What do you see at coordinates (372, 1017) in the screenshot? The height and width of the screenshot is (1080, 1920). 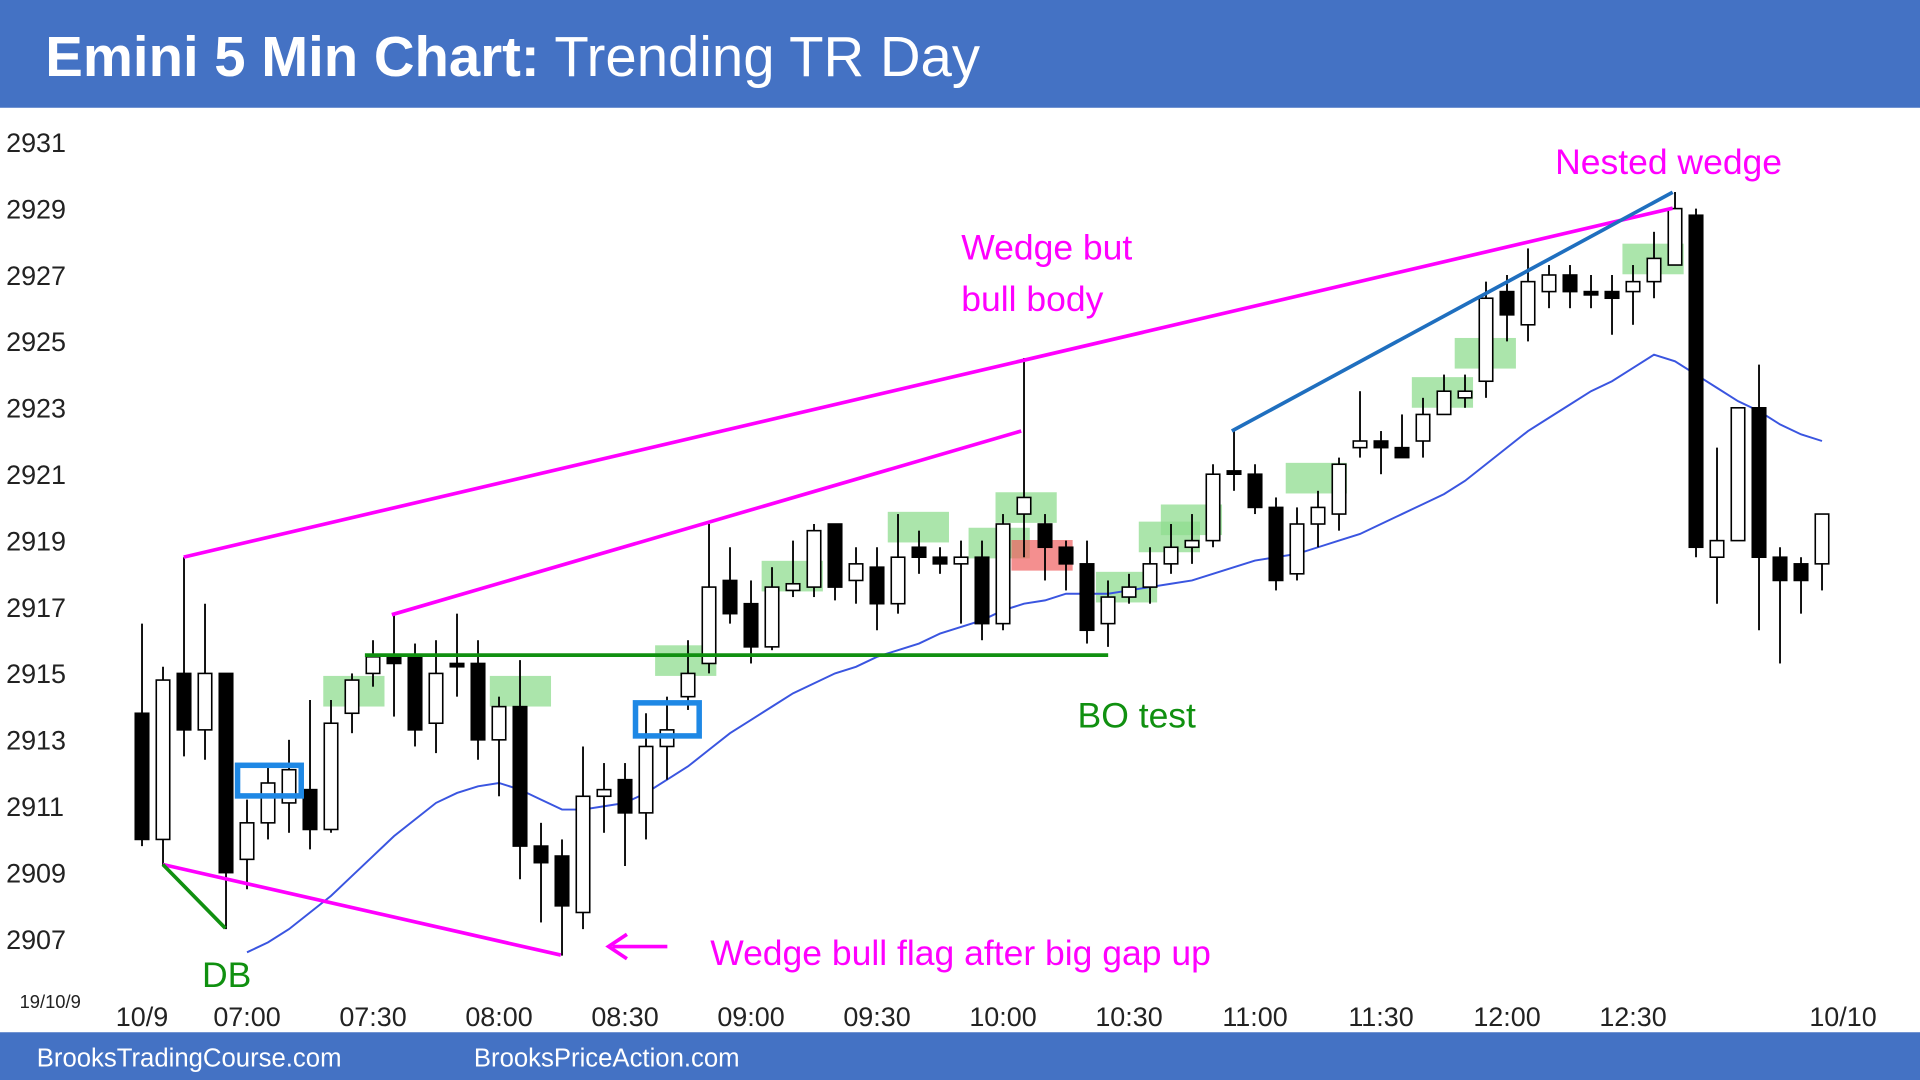 I see `x-tick-label: 07:30` at bounding box center [372, 1017].